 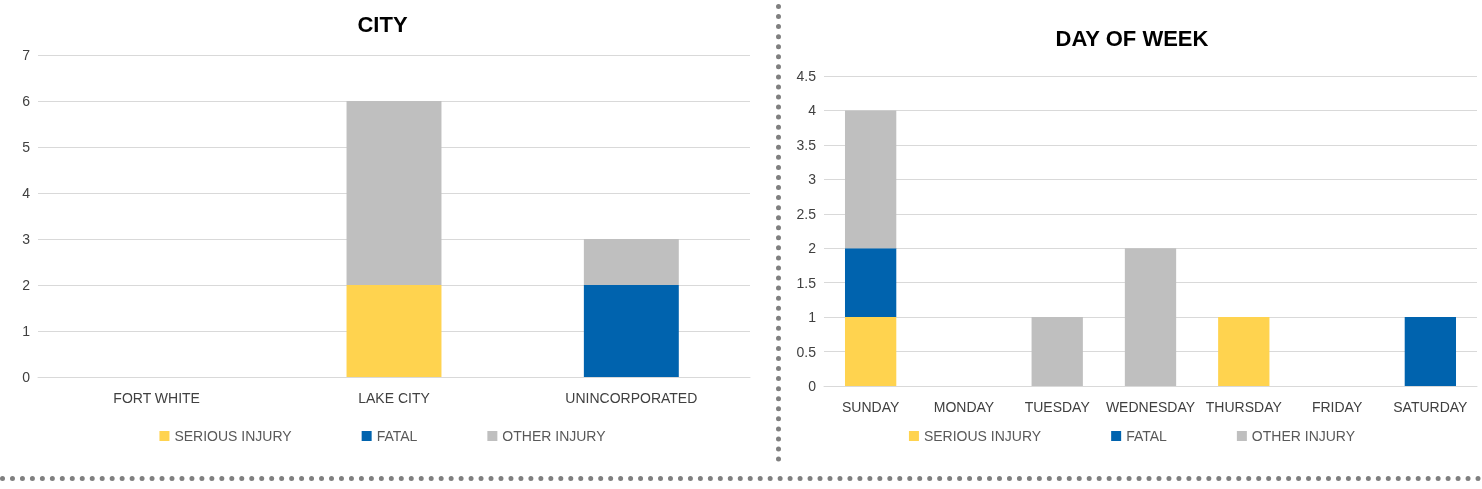 What do you see at coordinates (26, 55) in the screenshot?
I see `y-tick-label: 7` at bounding box center [26, 55].